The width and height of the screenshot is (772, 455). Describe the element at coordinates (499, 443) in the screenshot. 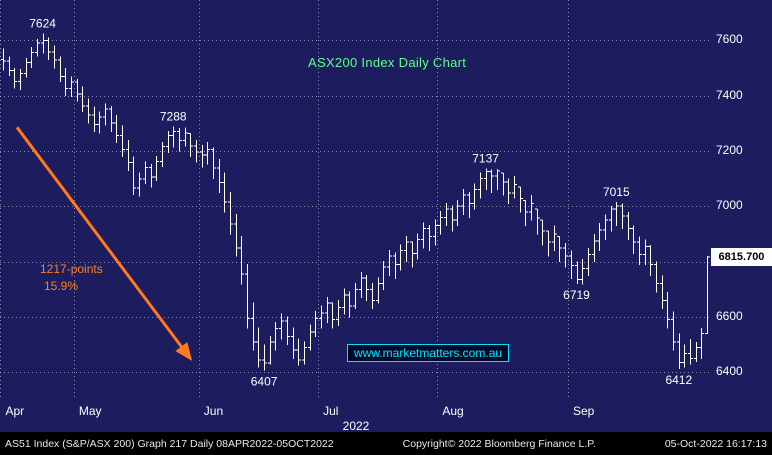

I see `footer-copyright-label: Copyright© 2022 Bloomberg Finance L.P.` at that location.